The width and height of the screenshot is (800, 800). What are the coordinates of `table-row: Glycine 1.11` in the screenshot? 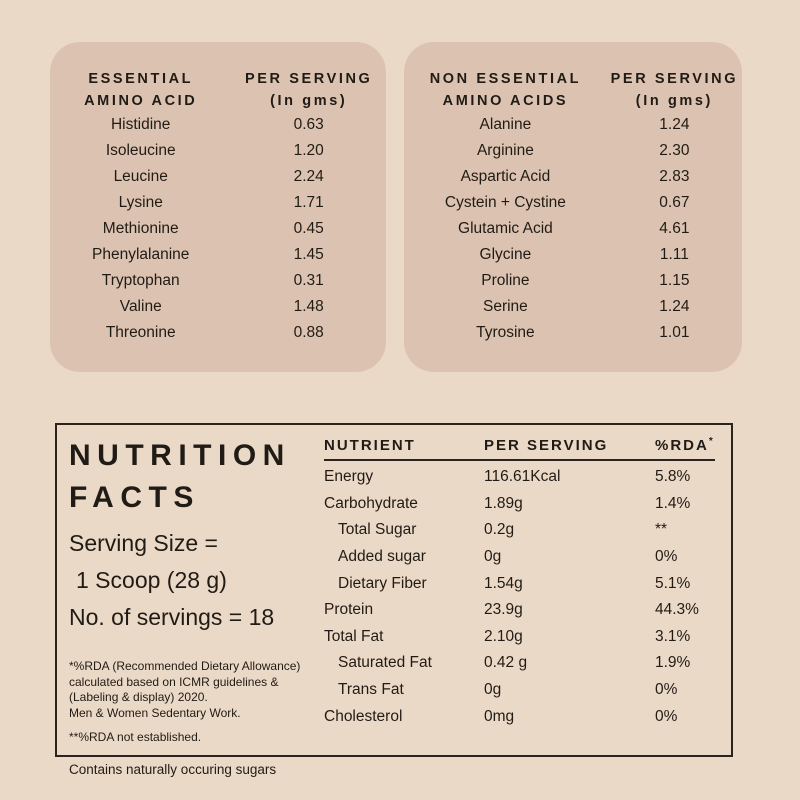 It's located at (573, 255).